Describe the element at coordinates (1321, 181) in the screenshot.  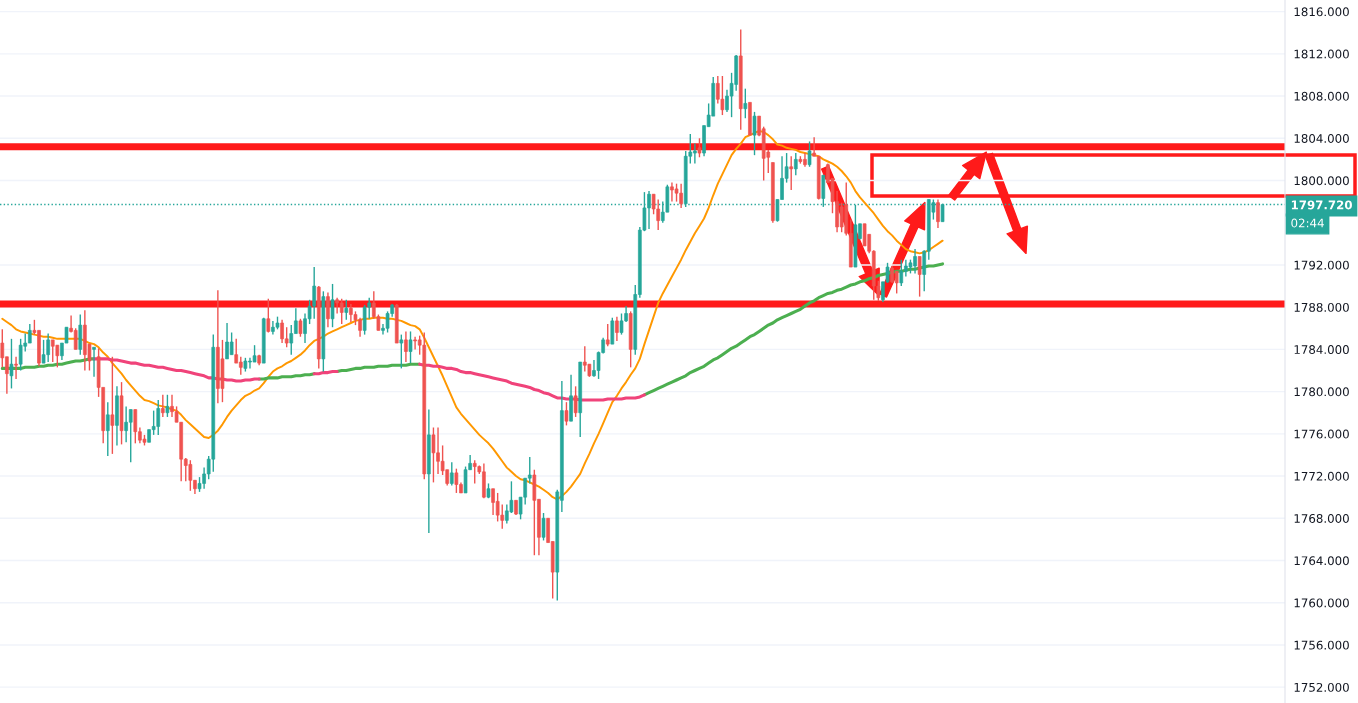
I see `y-tick-label: 1800.000` at that location.